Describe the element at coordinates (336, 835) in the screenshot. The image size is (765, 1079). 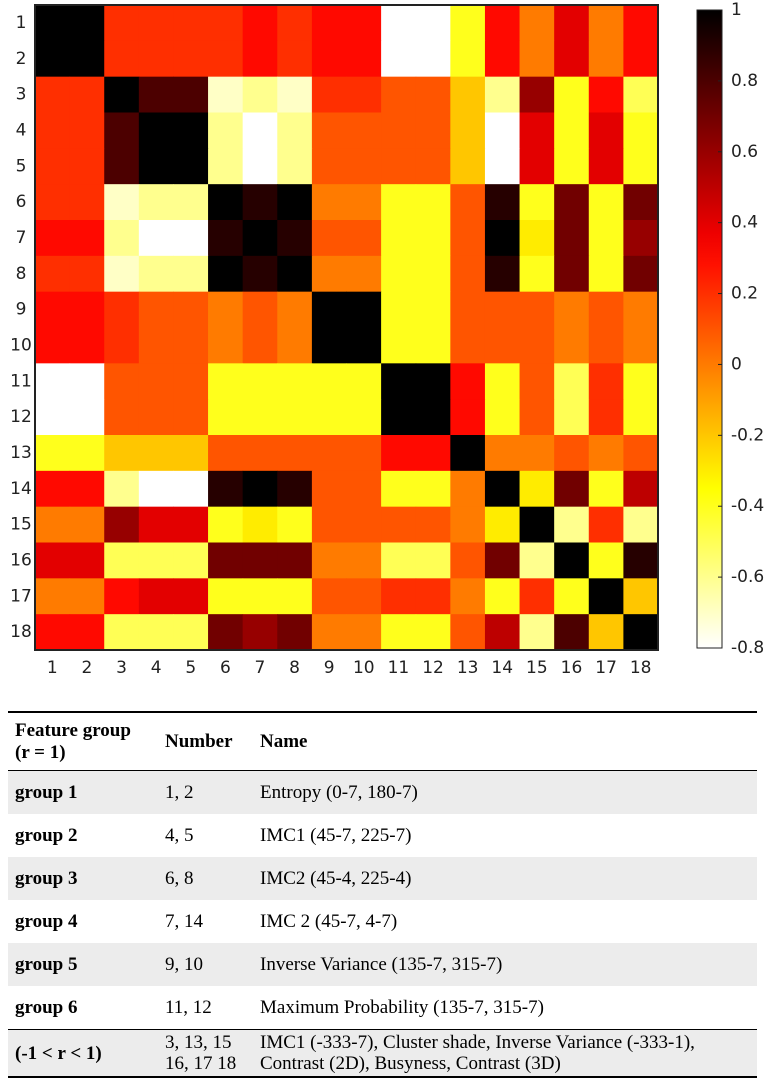
I see `table-cell: IMC1 (45-7, 225-7)` at that location.